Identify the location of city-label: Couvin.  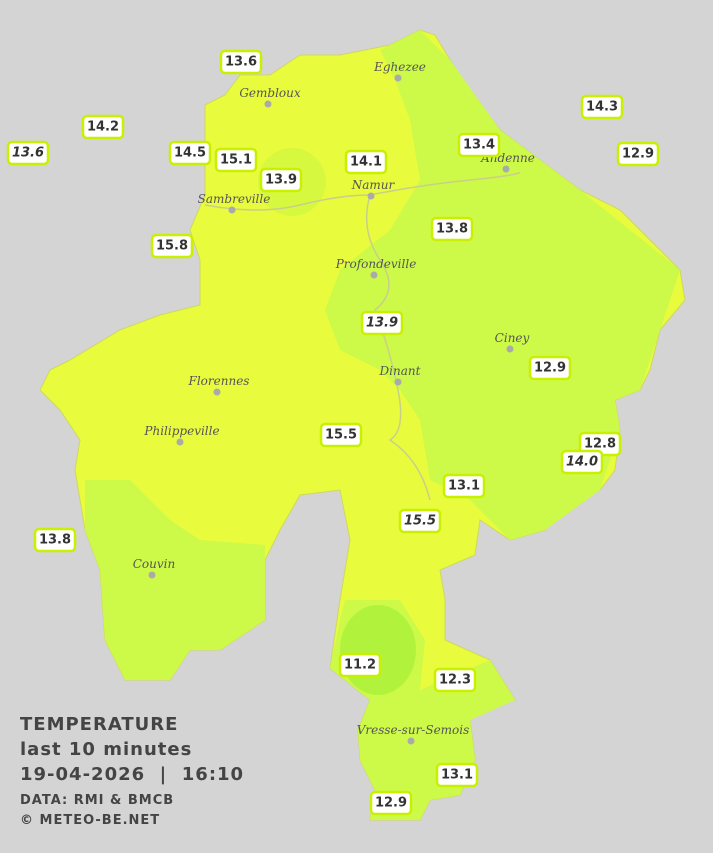
(154, 564).